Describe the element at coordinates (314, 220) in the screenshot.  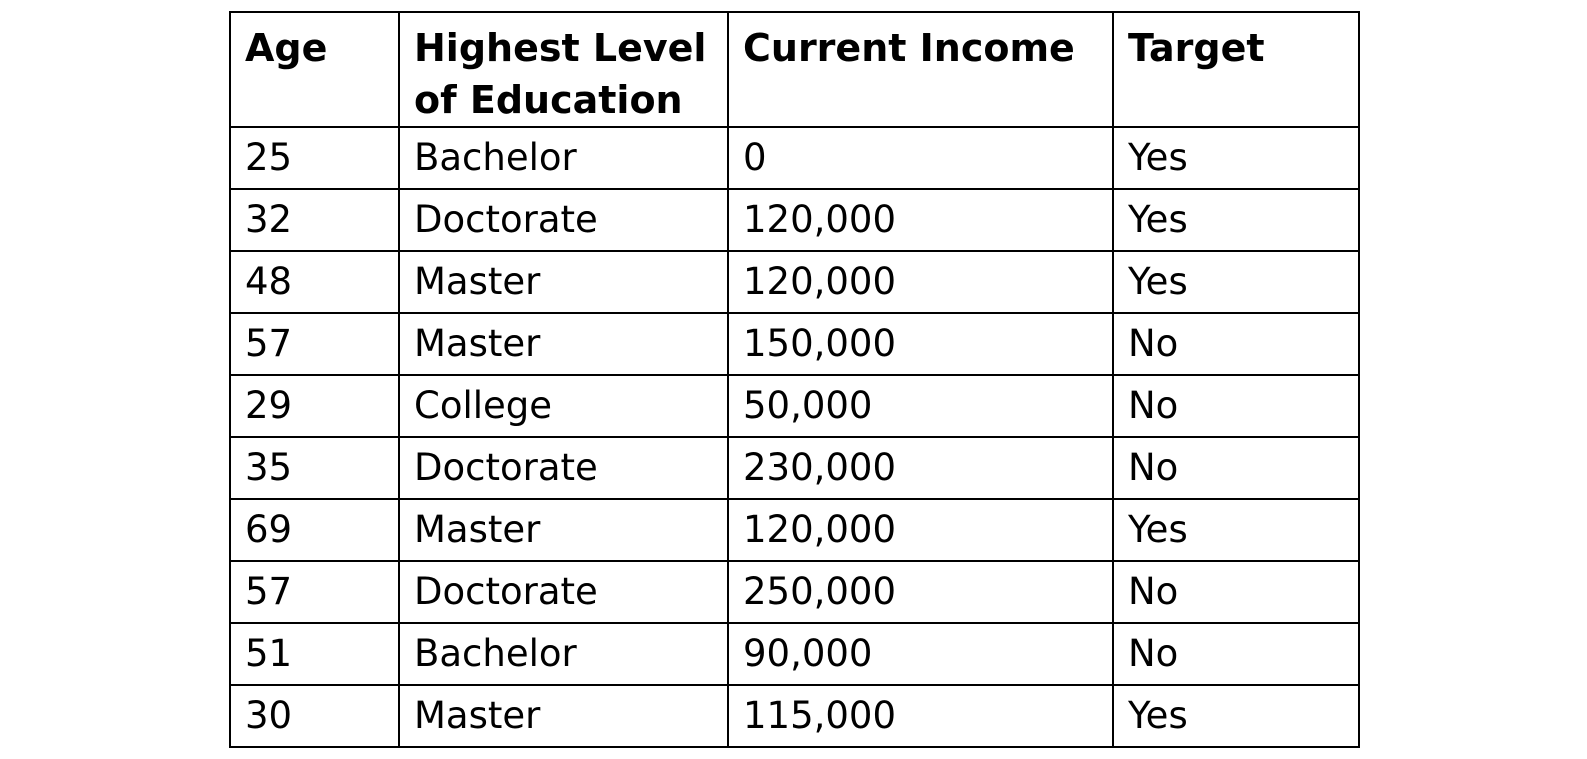
I see `table-cell-age: 32` at that location.